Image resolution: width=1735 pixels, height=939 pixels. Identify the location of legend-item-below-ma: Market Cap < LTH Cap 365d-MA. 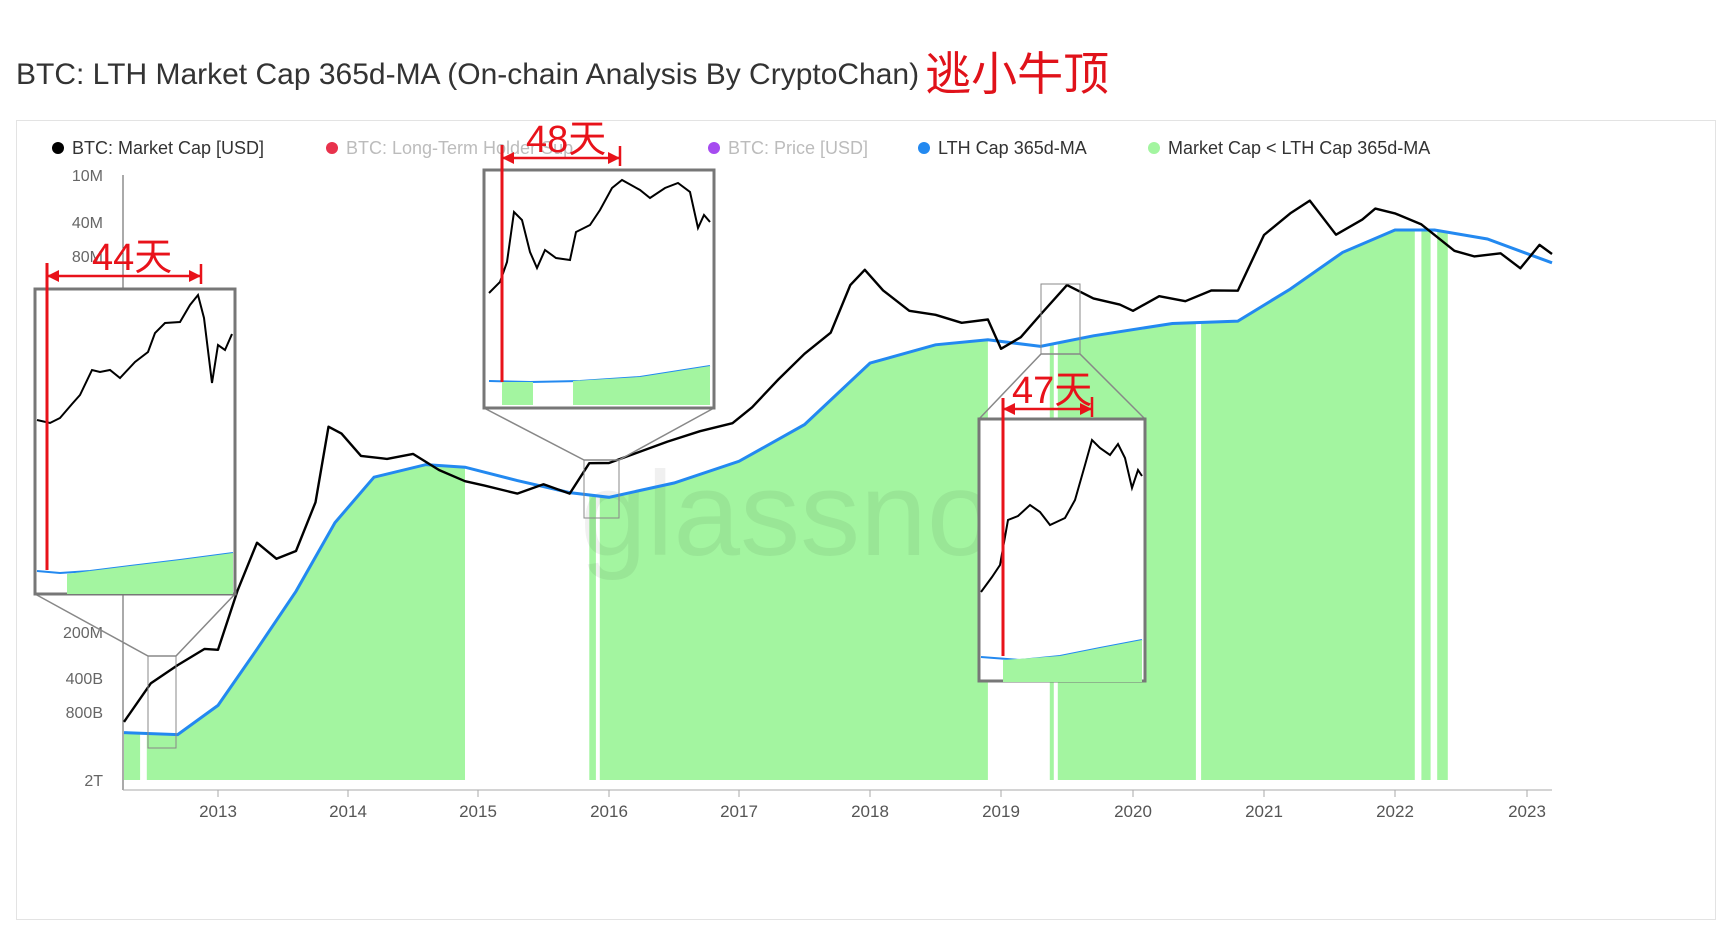
(1289, 148).